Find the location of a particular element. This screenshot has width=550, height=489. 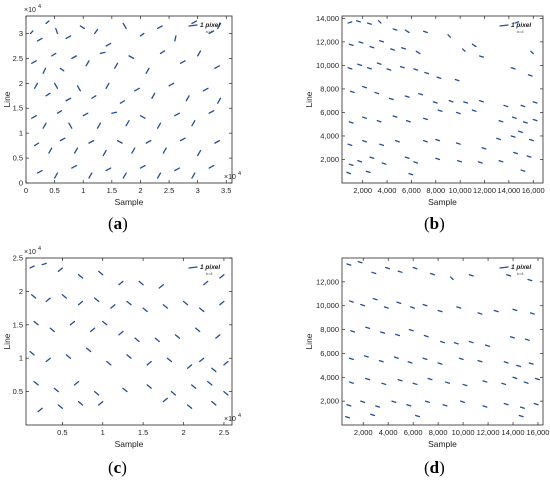

y-exponent-power: 4 is located at coordinates (39, 7).